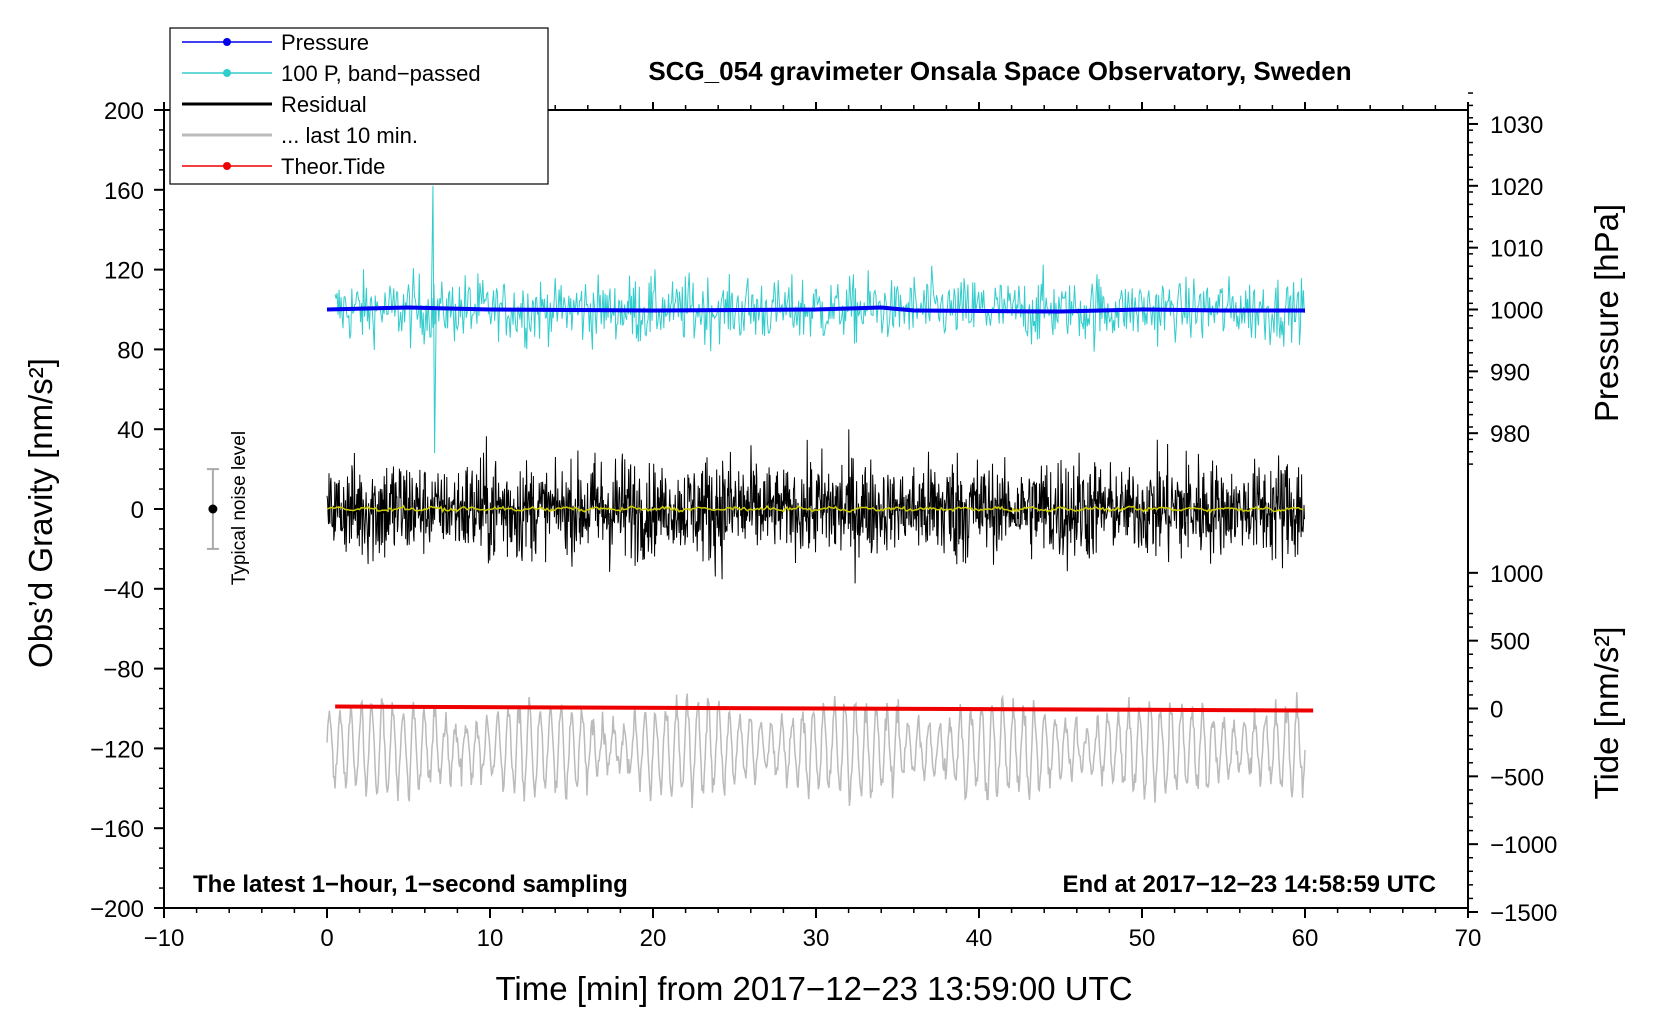 The height and width of the screenshot is (1020, 1660). What do you see at coordinates (124, 271) in the screenshot?
I see `y-tick-label: 120` at bounding box center [124, 271].